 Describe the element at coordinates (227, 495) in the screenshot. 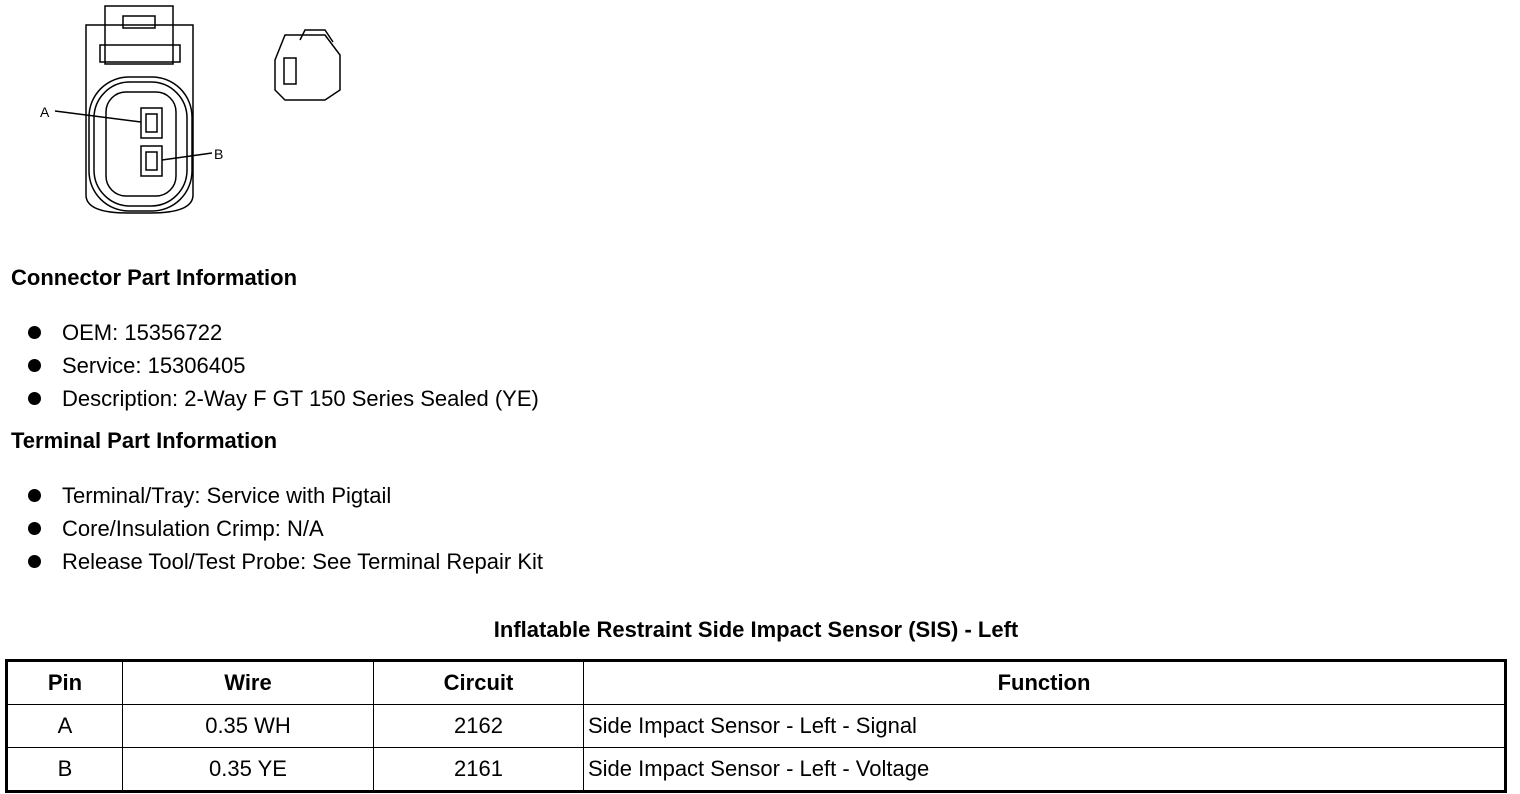

I see `terminal-tray-text: Terminal/Tray: Service with Pigtail` at that location.